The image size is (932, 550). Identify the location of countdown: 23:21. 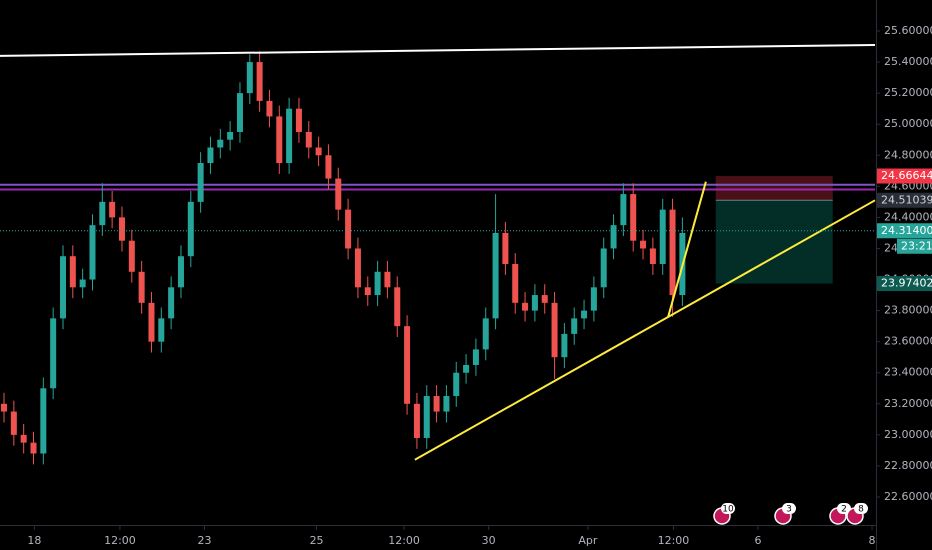
(916, 245).